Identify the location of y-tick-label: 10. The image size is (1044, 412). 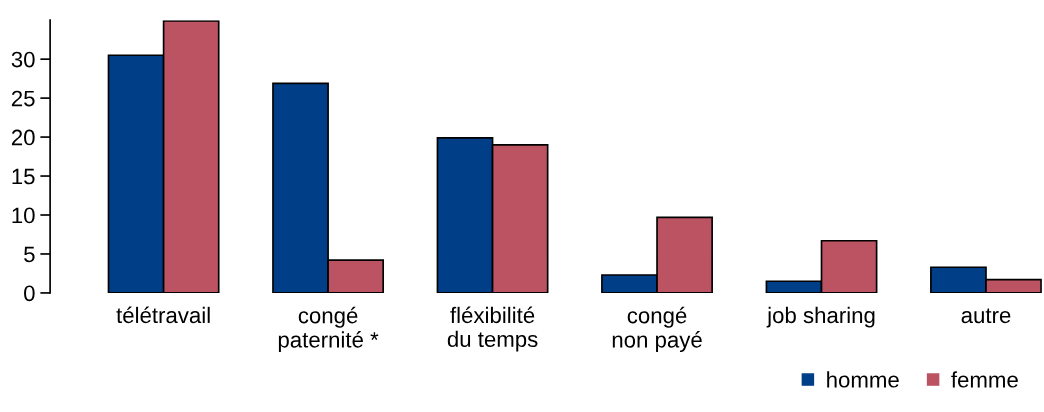
(23, 215).